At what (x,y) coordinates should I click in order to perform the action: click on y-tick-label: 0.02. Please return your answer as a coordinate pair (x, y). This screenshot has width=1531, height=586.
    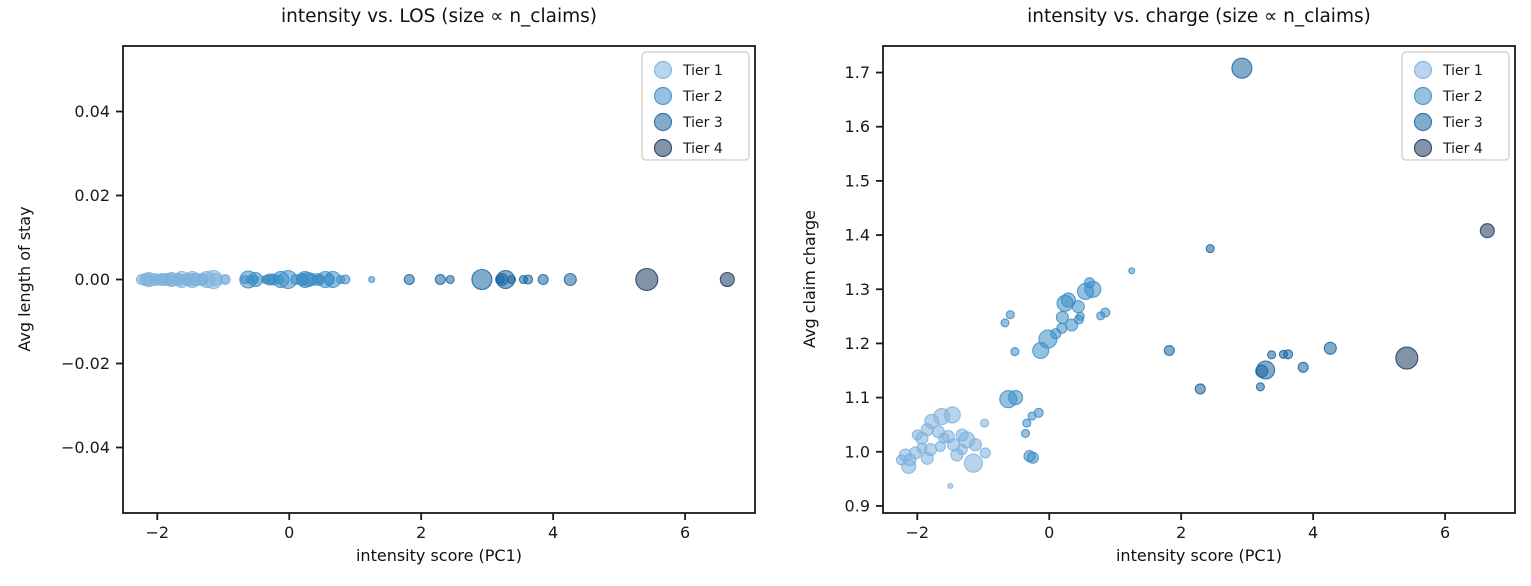
    Looking at the image, I should click on (92, 195).